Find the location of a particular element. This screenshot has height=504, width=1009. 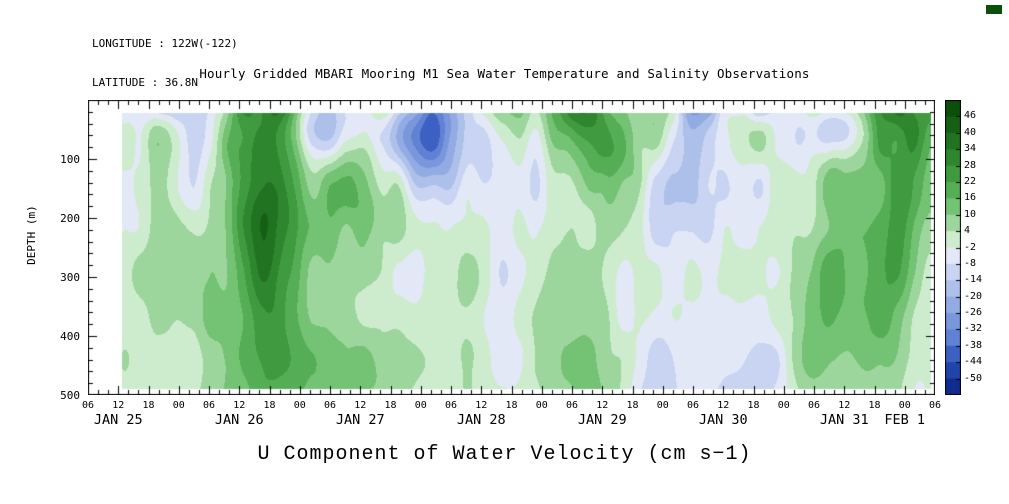

cb-tick-label: -32 is located at coordinates (973, 329).